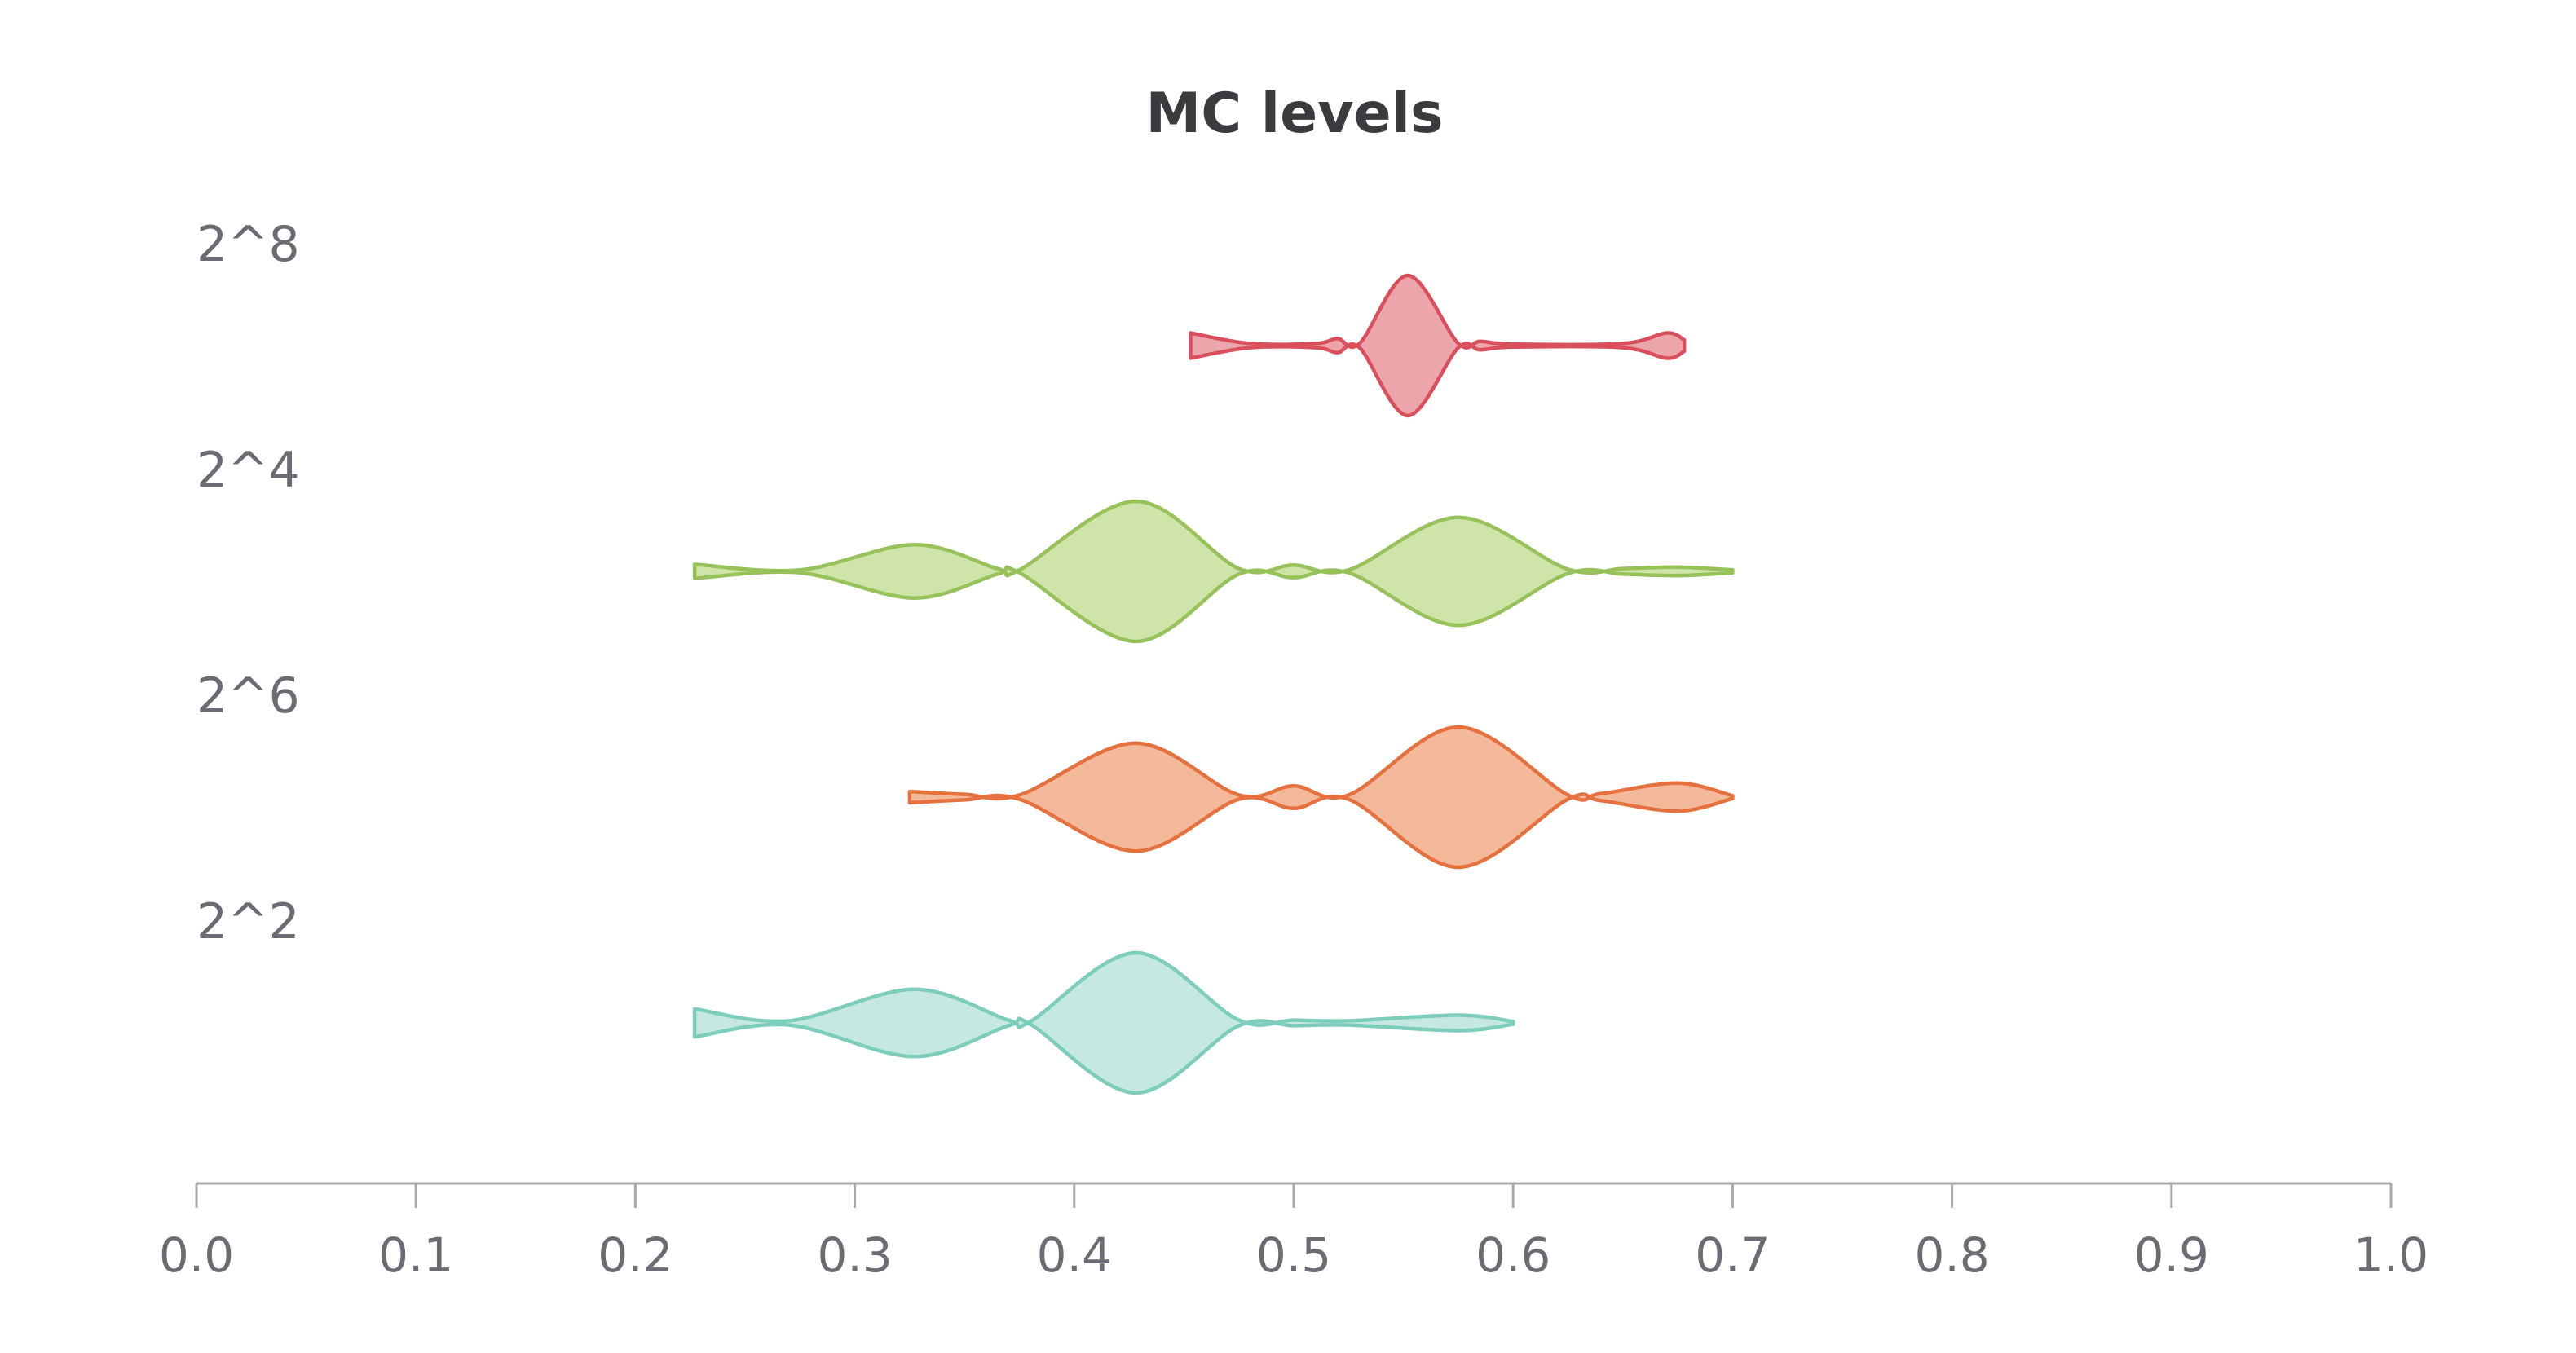 Image resolution: width=2576 pixels, height=1353 pixels. What do you see at coordinates (248, 470) in the screenshot?
I see `category-label: 2^4` at bounding box center [248, 470].